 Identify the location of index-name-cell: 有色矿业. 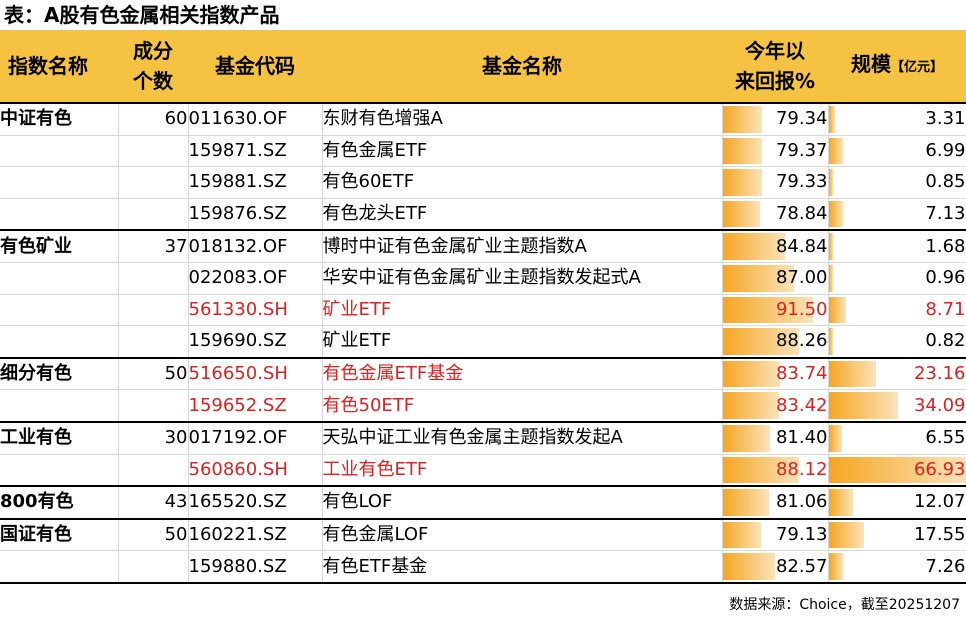
(59, 246).